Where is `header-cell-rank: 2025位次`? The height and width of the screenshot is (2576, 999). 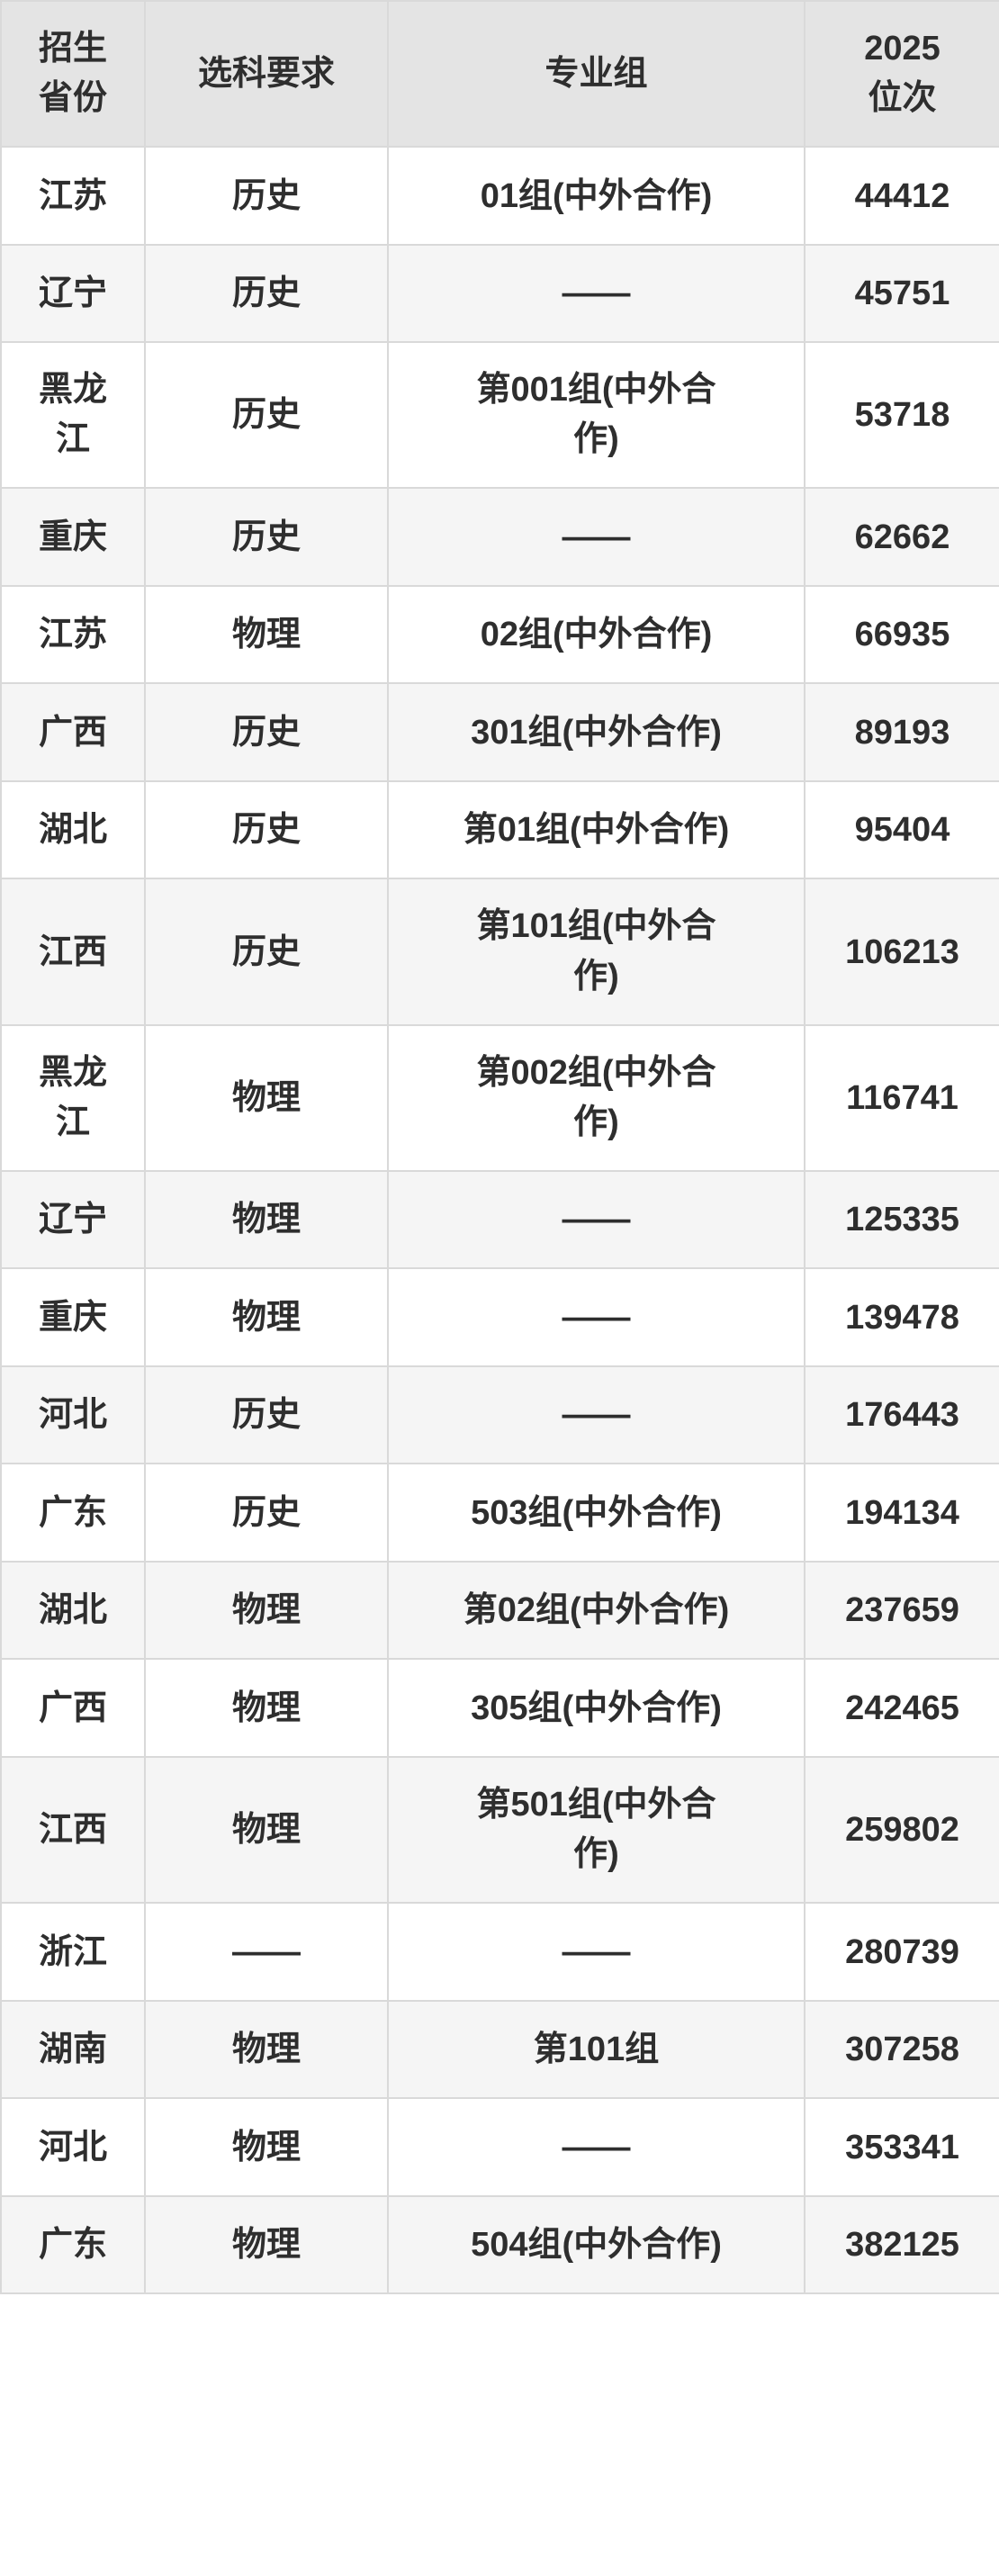
header-cell-rank: 2025位次 is located at coordinates (902, 74).